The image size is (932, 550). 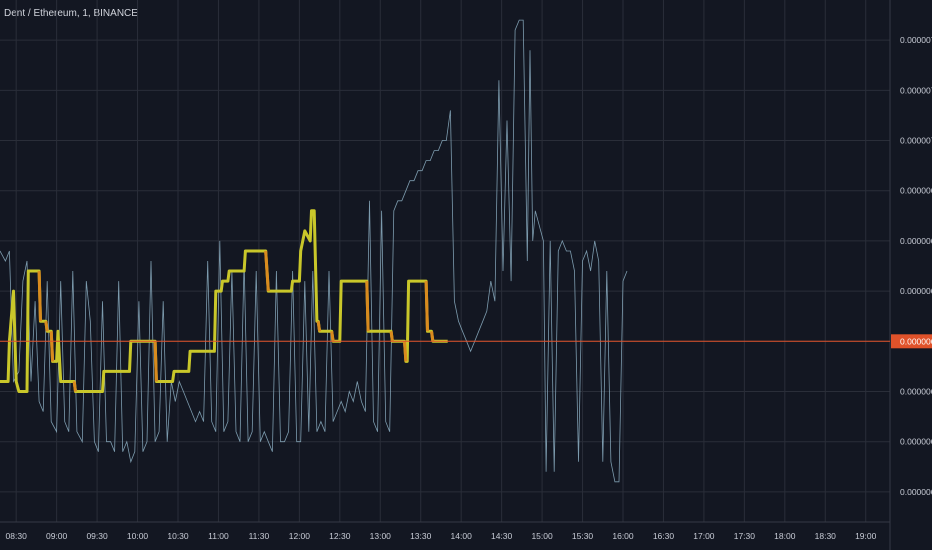 What do you see at coordinates (502, 536) in the screenshot?
I see `x-tick-label: 14:30` at bounding box center [502, 536].